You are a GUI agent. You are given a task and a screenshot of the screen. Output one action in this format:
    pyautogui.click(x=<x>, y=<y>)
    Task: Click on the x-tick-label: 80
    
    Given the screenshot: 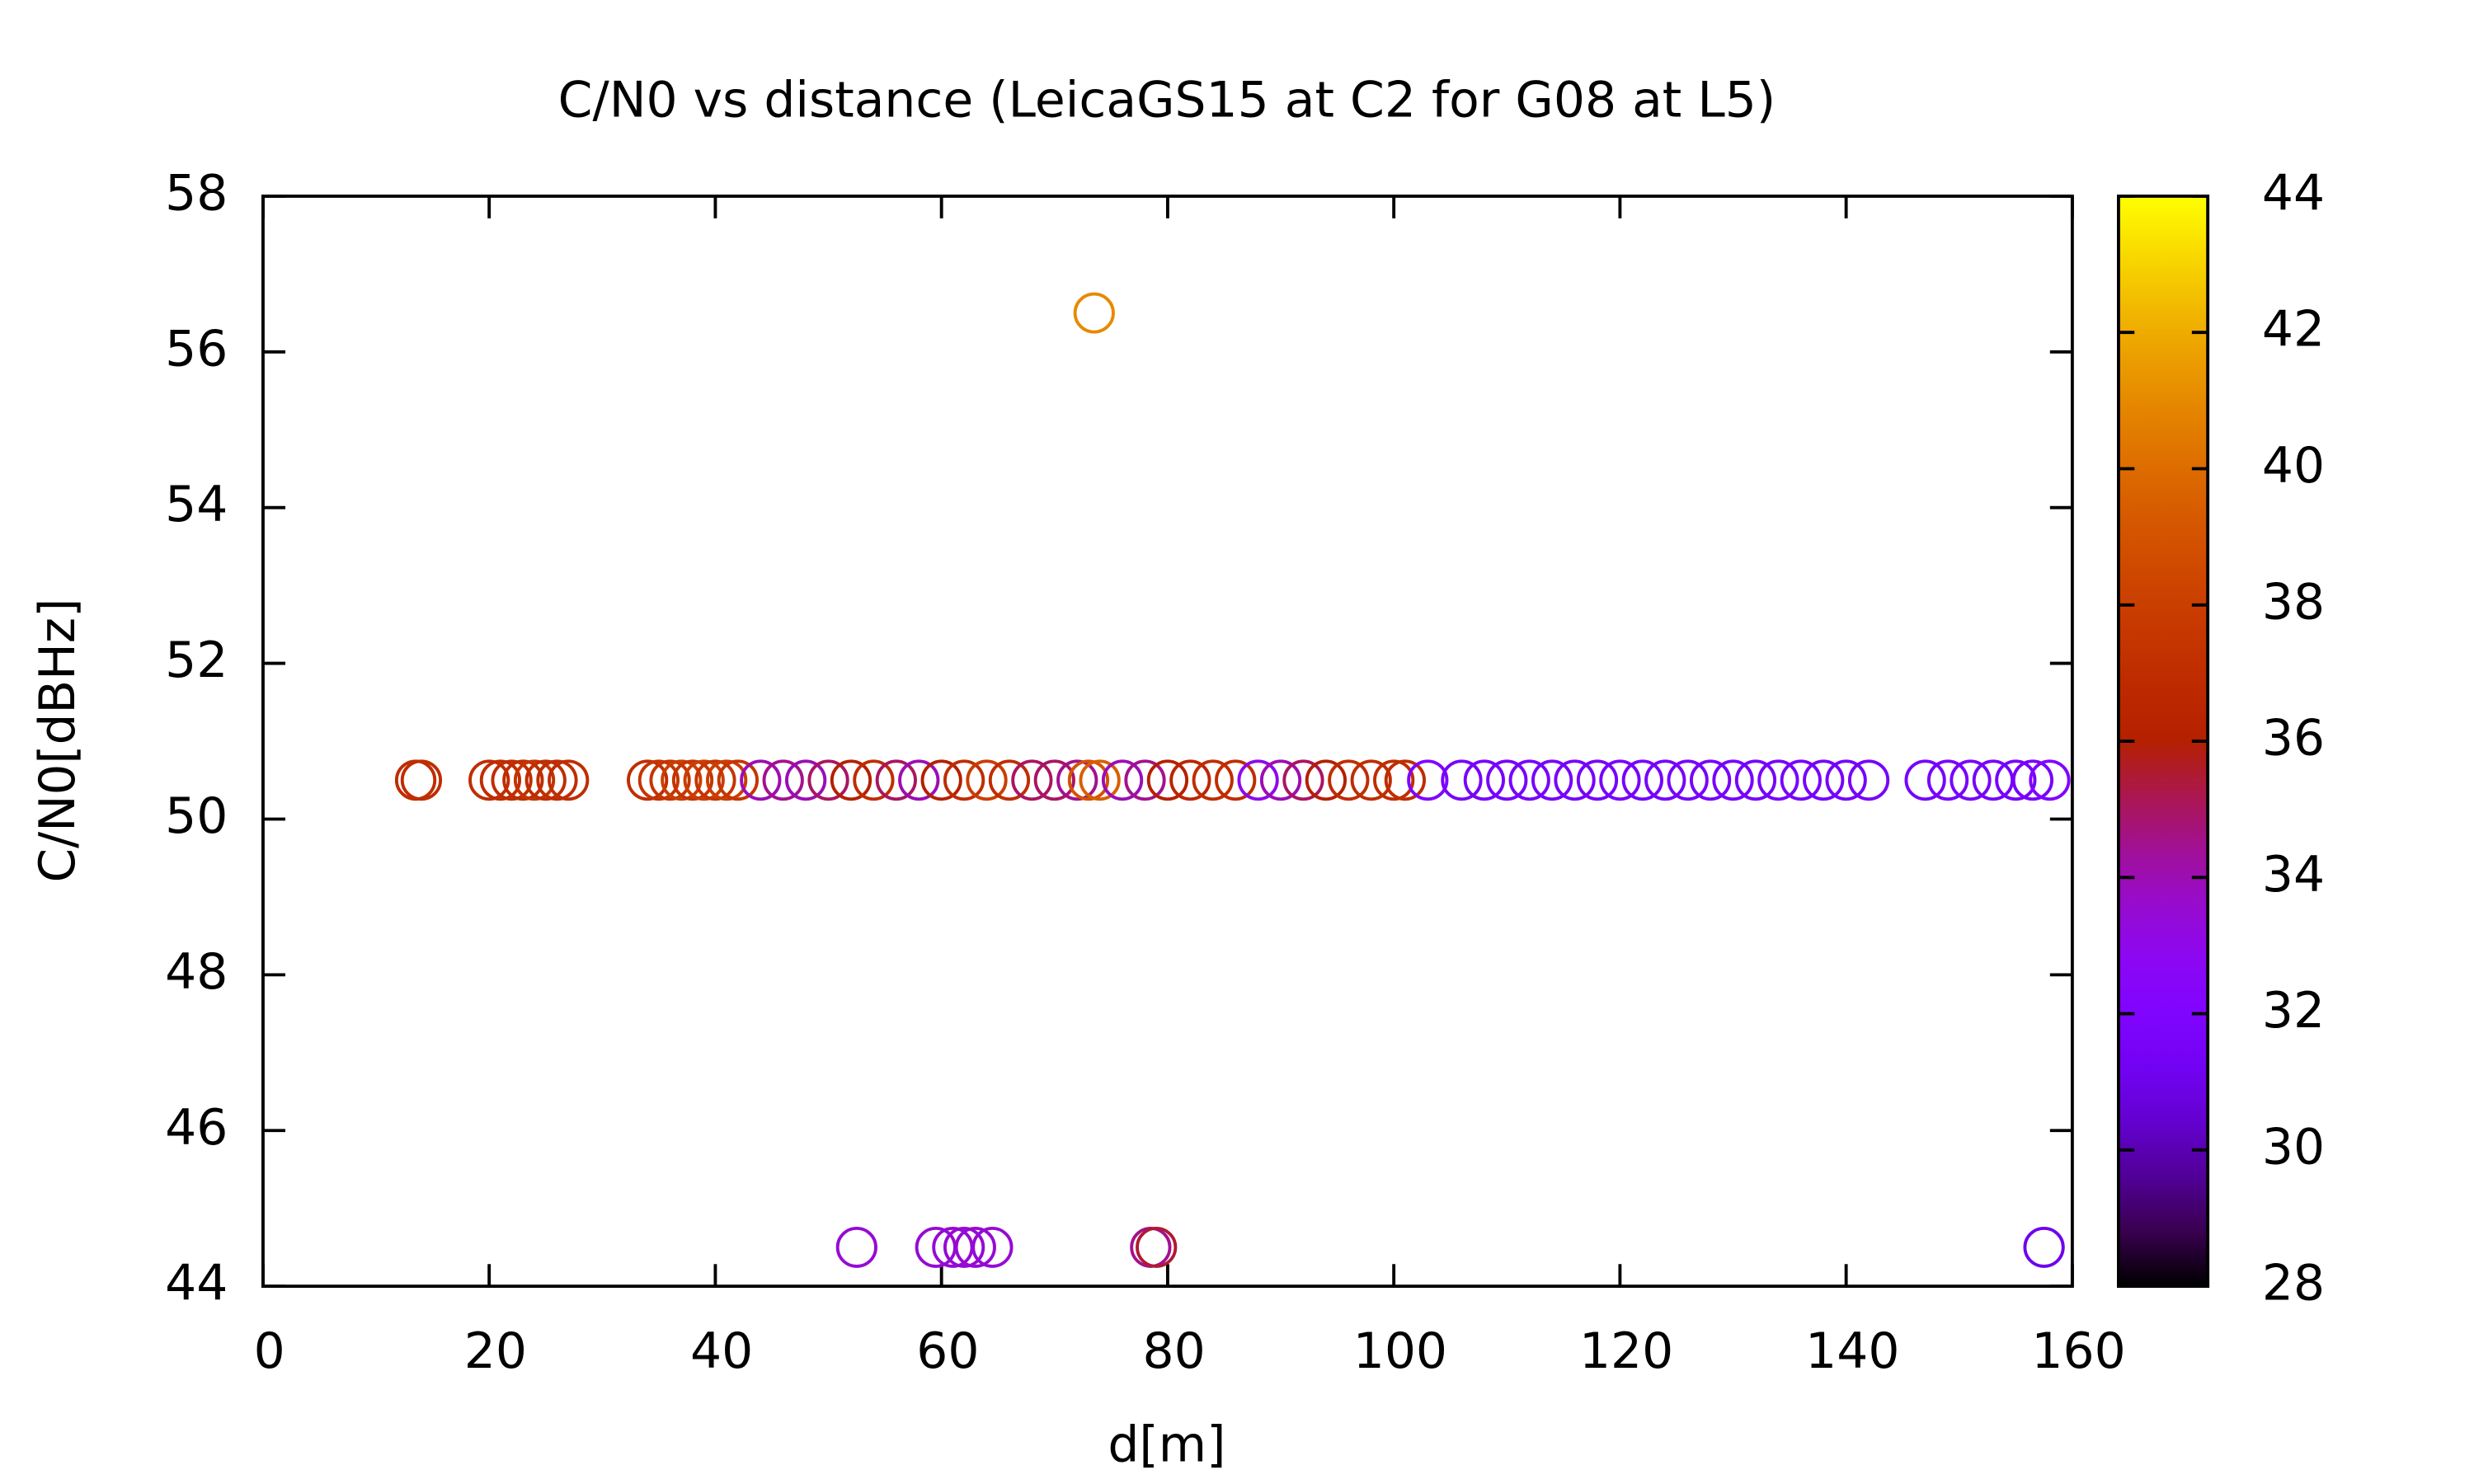 What is the action you would take?
    pyautogui.click(x=1174, y=1351)
    